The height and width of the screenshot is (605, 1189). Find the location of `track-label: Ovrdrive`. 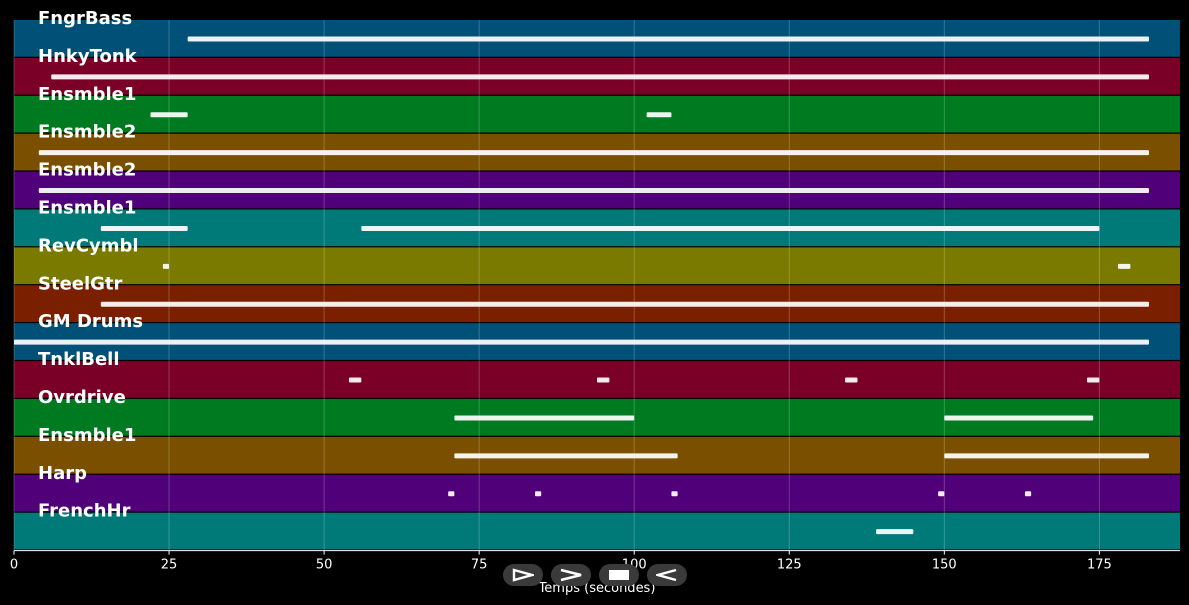

track-label: Ovrdrive is located at coordinates (82, 397).